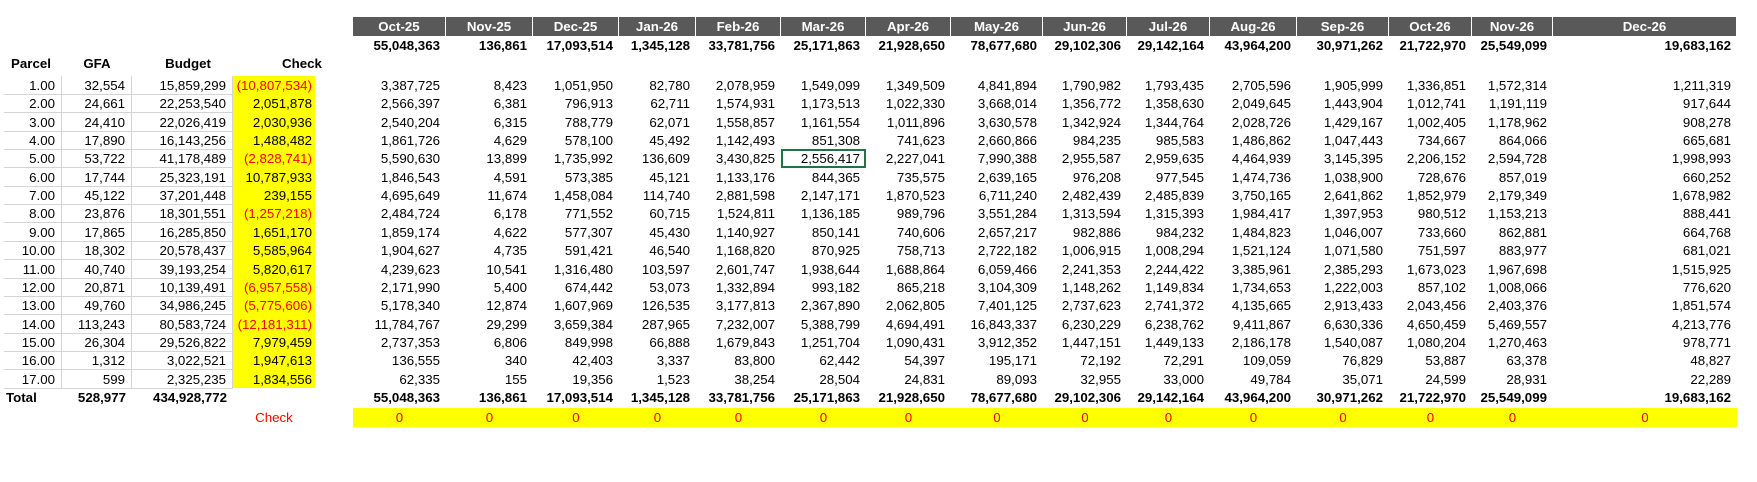 The width and height of the screenshot is (1757, 482). What do you see at coordinates (410, 140) in the screenshot?
I see `value-cell: 1,861,726` at bounding box center [410, 140].